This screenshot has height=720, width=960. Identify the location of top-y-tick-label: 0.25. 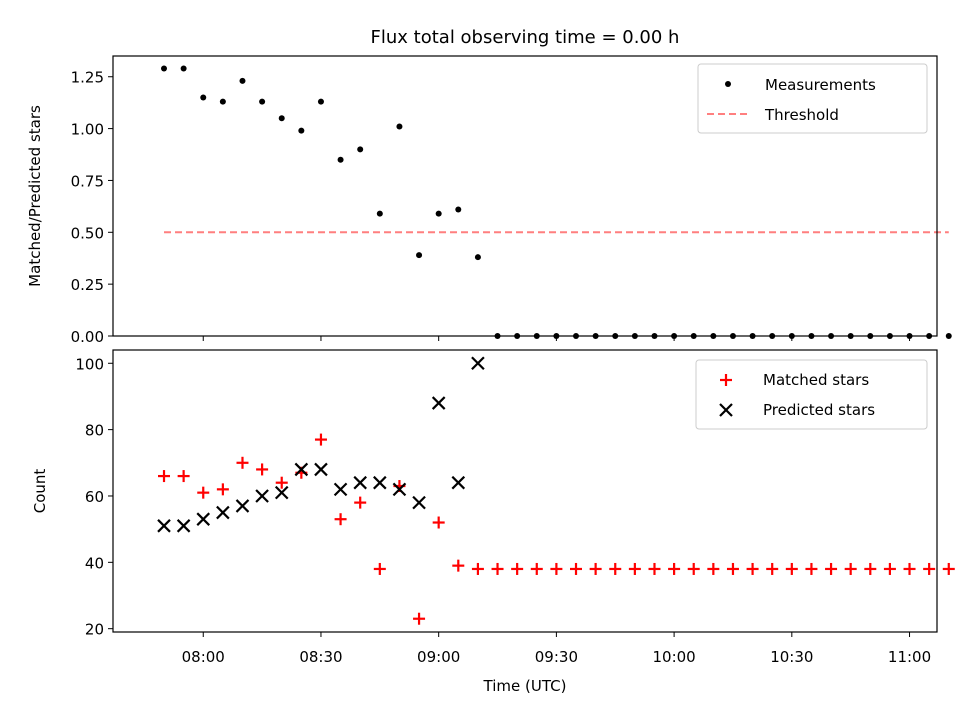
(87, 285).